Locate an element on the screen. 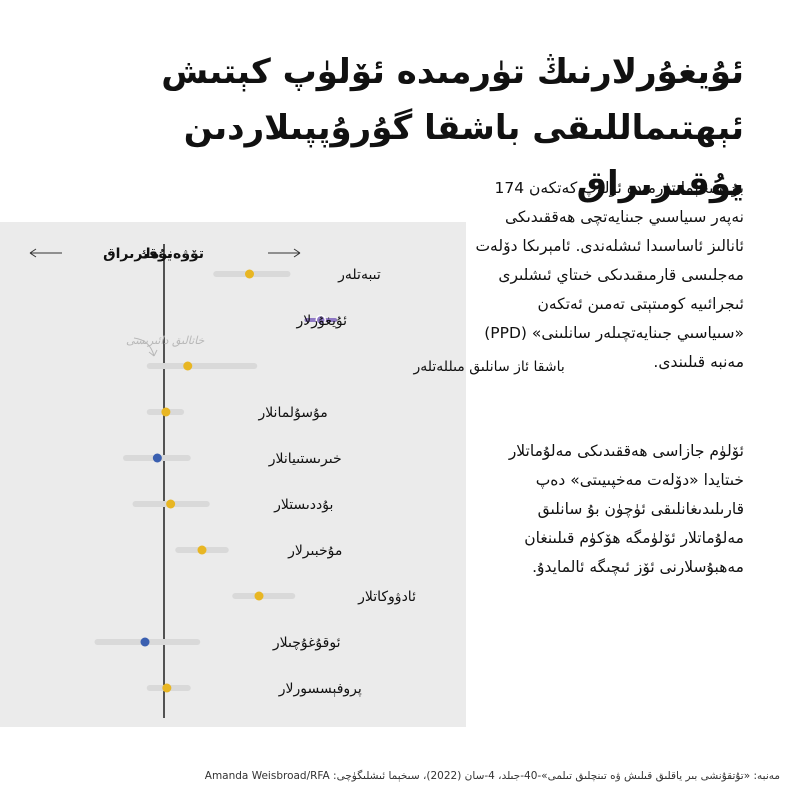 This screenshot has width=800, height=800. higher-arrow-head is located at coordinates (297, 253).